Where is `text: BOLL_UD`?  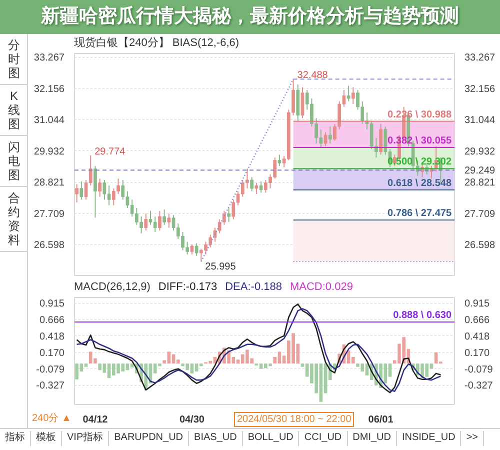 text: BOLL_UD is located at coordinates (271, 438).